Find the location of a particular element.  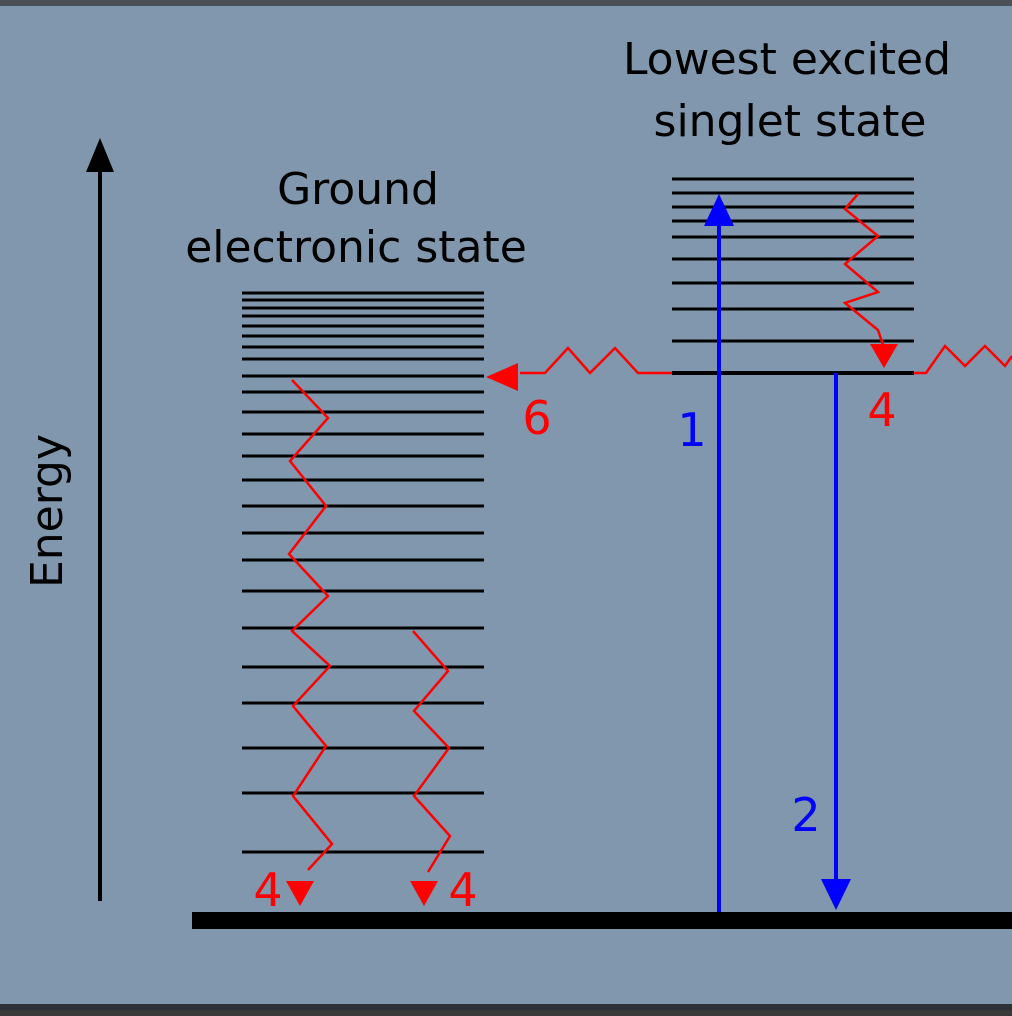

vibrational-relaxation-ground-left is located at coordinates (310, 625).